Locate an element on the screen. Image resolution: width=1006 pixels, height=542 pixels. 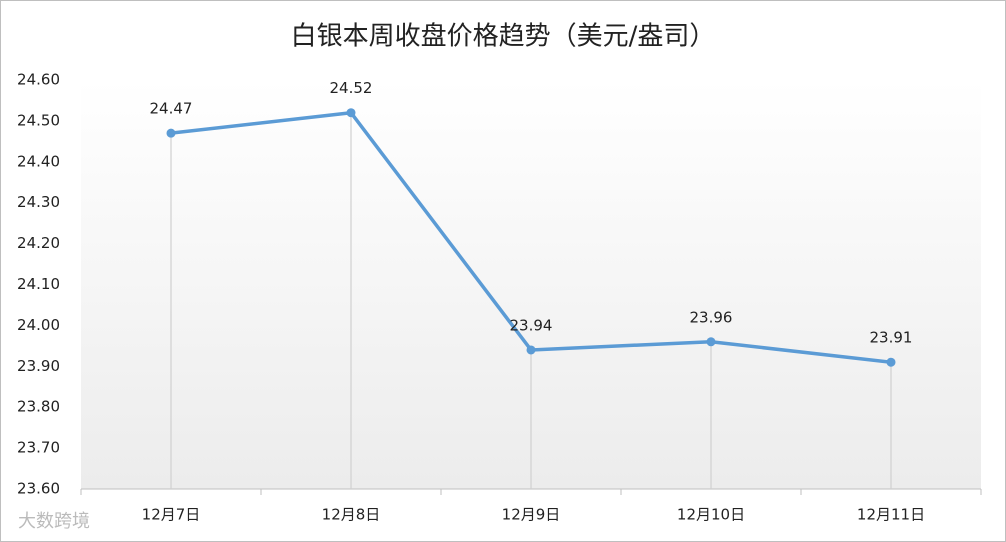
chart-title: 白银本周收盘价格趋势（美元/盎司） is located at coordinates (503, 37).